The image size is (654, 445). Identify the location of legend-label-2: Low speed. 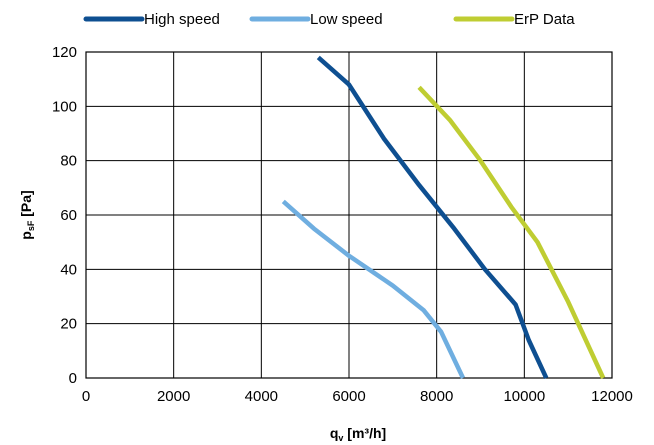
(346, 19).